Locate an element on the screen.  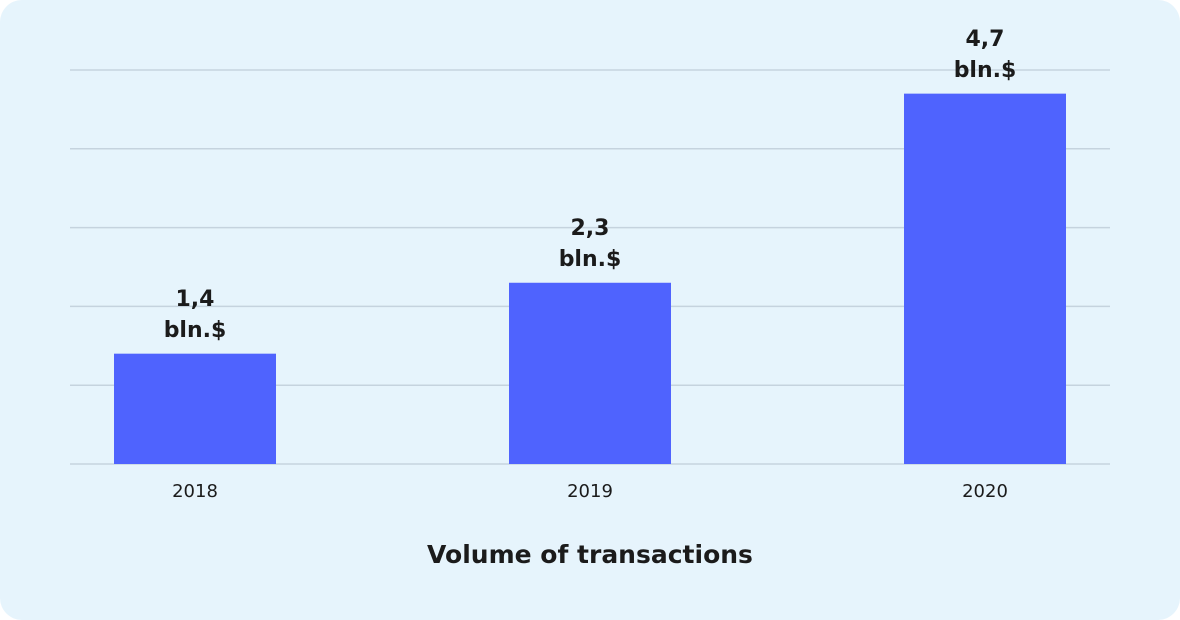
x-tick-label: 2019 is located at coordinates (590, 491).